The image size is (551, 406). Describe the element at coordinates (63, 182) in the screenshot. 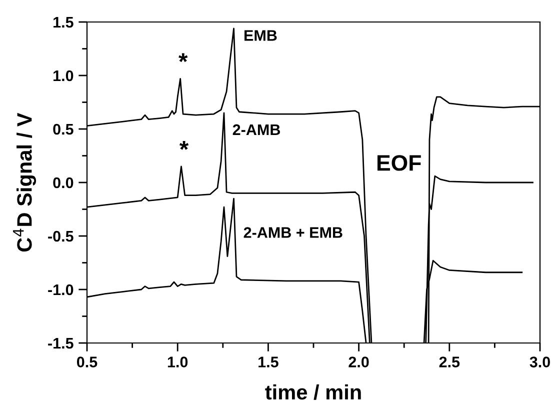

I see `y-tick-label: 0.0` at that location.